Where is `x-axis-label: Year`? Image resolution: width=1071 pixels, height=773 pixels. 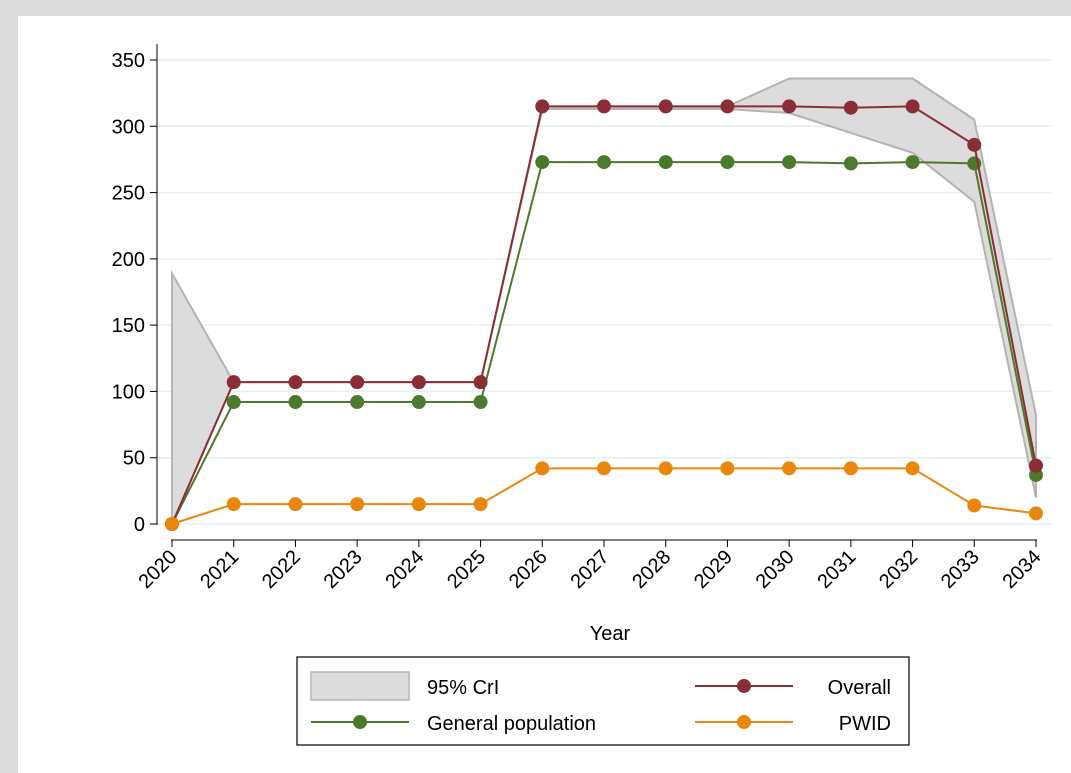
x-axis-label: Year is located at coordinates (610, 634).